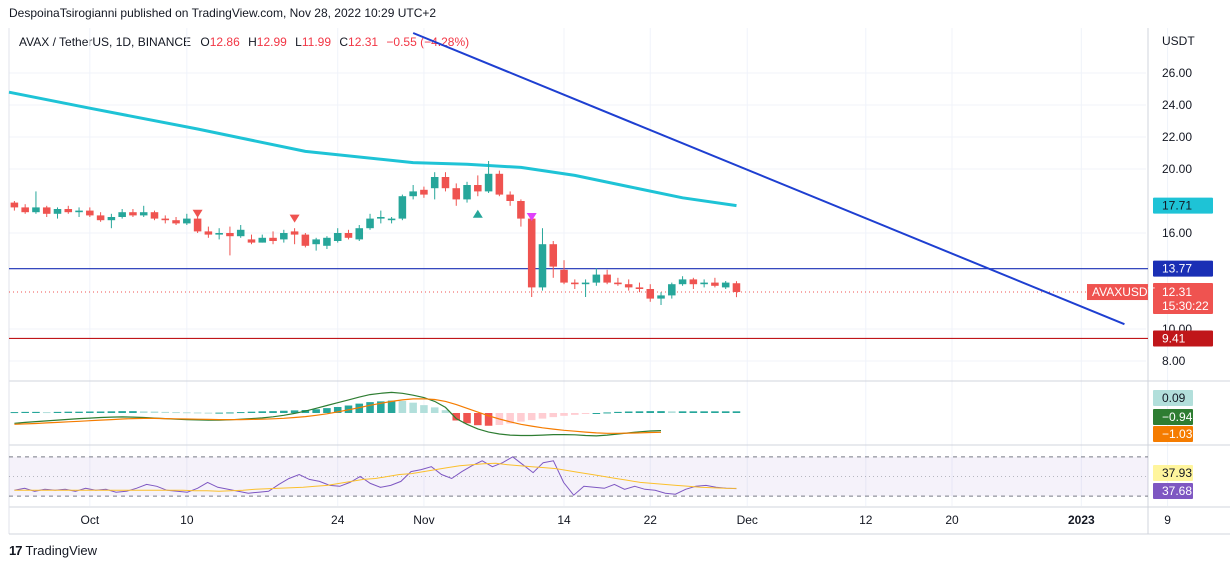  What do you see at coordinates (747, 520) in the screenshot?
I see `time-tick-label: Dec` at bounding box center [747, 520].